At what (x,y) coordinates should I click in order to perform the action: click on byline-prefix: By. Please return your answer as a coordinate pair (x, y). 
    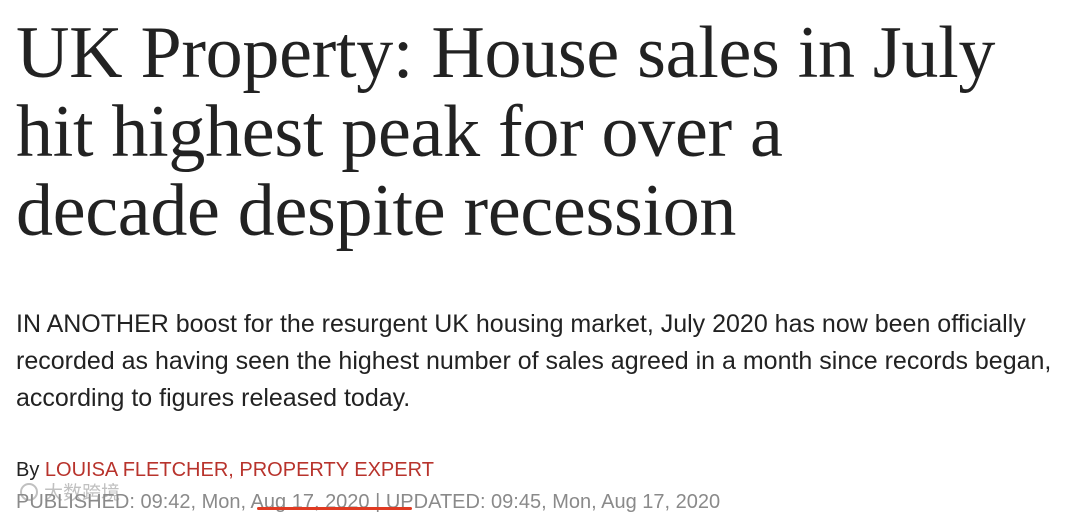
    Looking at the image, I should click on (30, 470).